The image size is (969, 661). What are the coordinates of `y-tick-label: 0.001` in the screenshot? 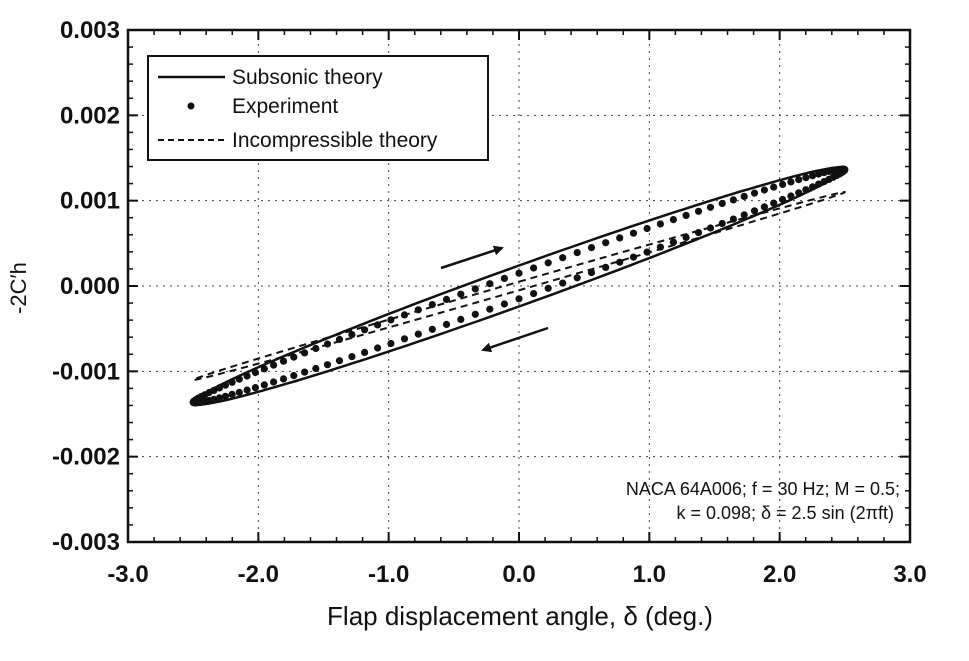 It's located at (90, 201).